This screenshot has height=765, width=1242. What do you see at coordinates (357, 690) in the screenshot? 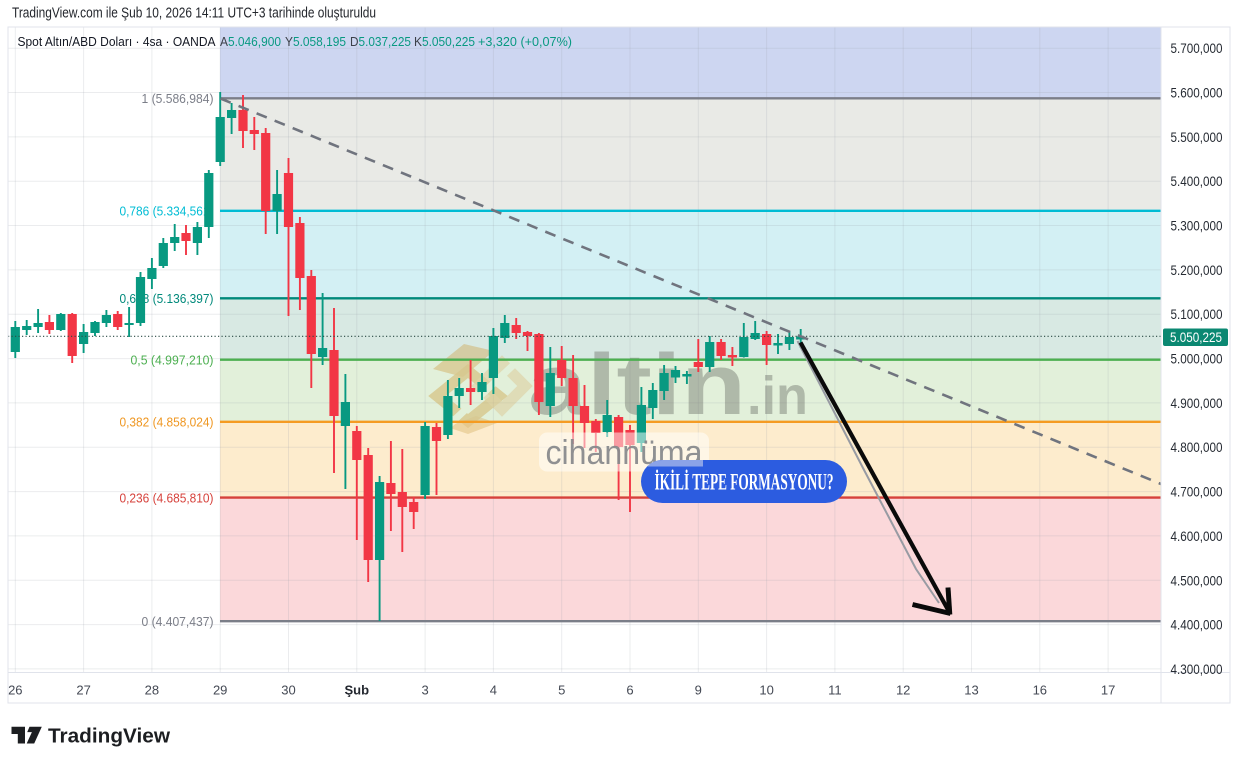
I see `svg-text: Şub` at bounding box center [357, 690].